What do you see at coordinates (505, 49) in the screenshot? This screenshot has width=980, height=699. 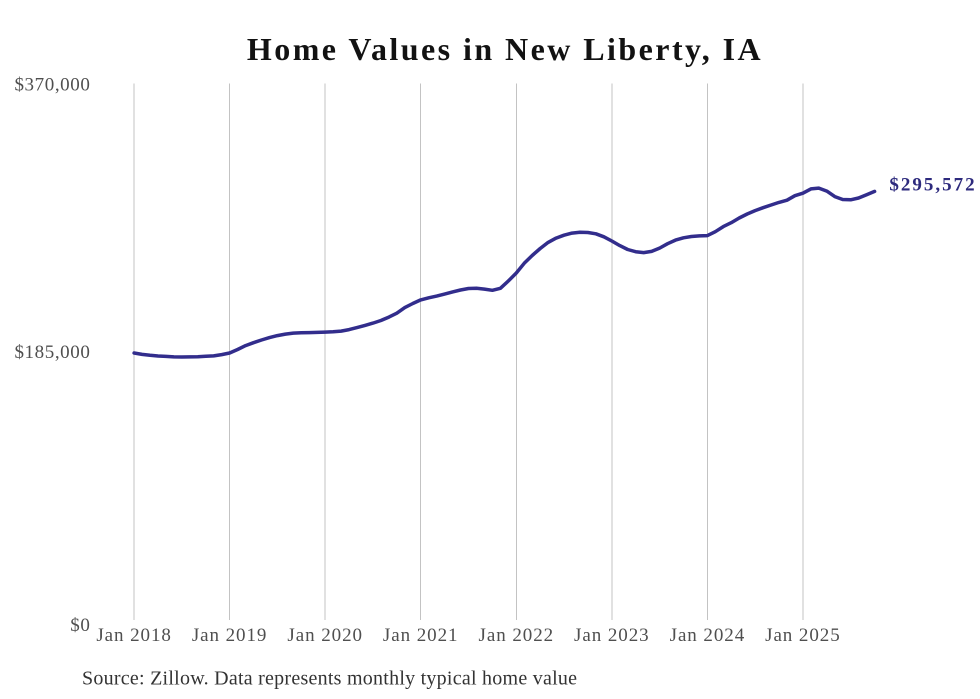 I see `svg-text: Home Values in New Liberty, IA` at bounding box center [505, 49].